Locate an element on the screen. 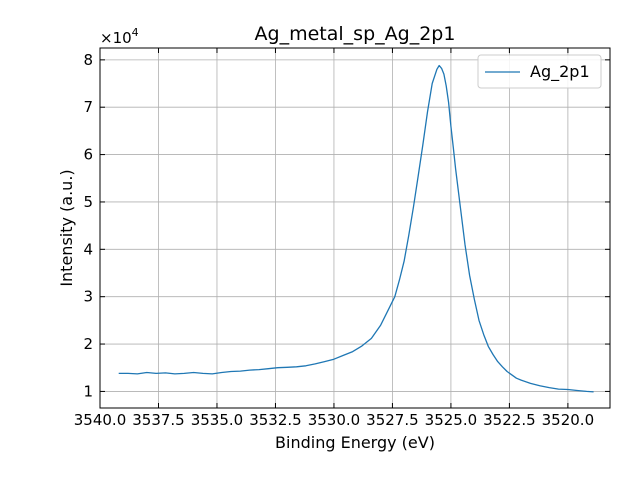 This screenshot has height=480, width=640. y-tick-label: 3 is located at coordinates (88, 297).